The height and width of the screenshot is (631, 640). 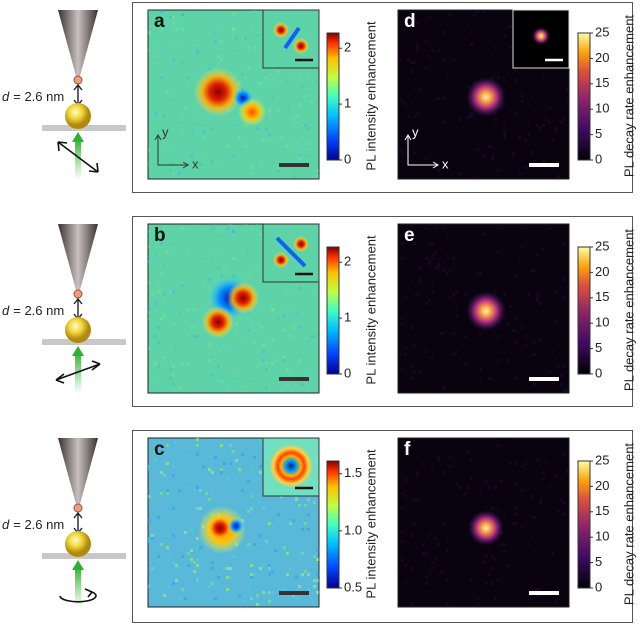 I want to click on colorbar-tick-label: 1.0, so click(x=353, y=529).